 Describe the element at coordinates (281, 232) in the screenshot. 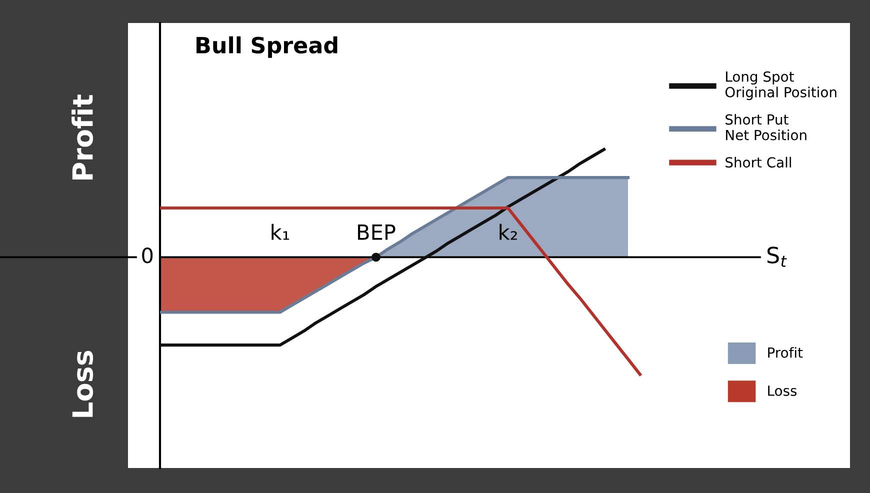

I see `x-tick-label: k₁` at that location.